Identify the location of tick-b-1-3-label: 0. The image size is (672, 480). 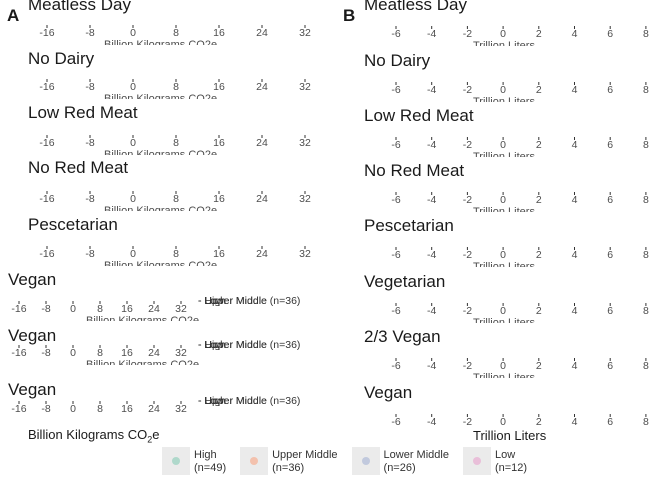
(503, 90).